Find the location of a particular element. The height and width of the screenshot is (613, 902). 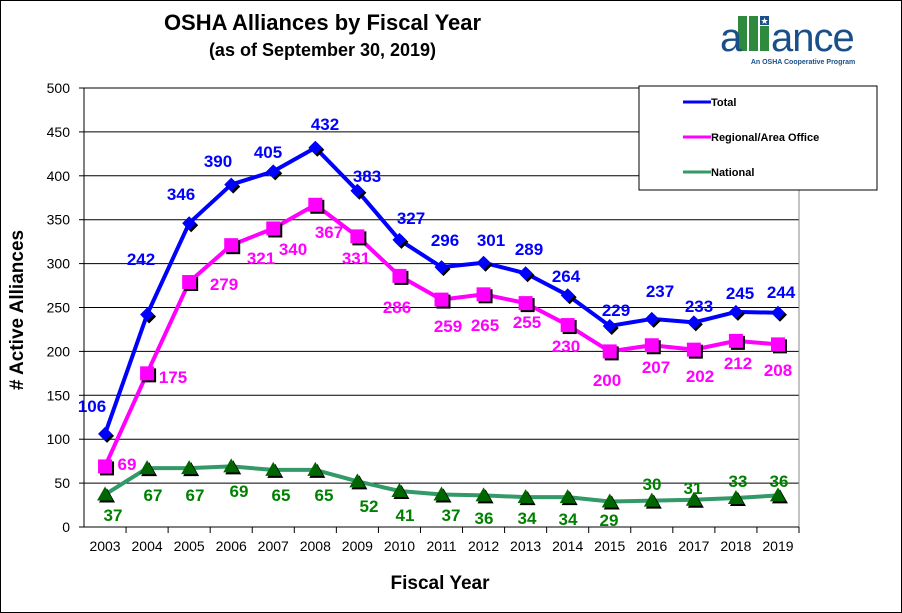

data-label: 229 is located at coordinates (616, 310).